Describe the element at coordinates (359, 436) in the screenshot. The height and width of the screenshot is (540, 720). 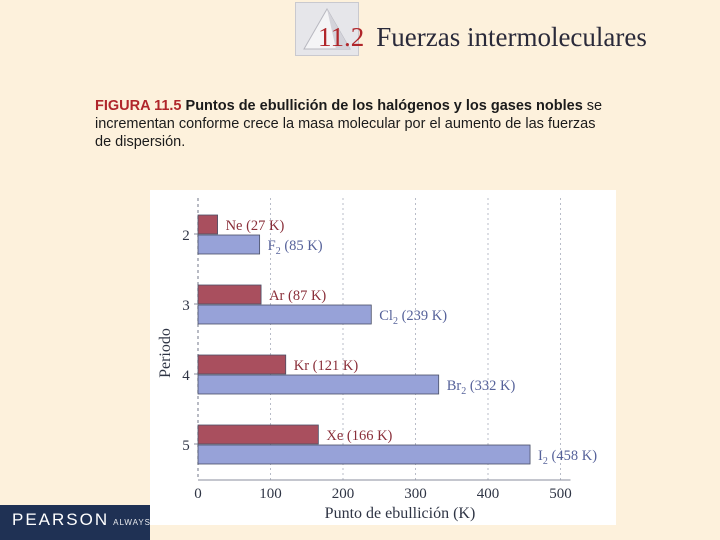
I see `data-label: Xe (166 K)` at that location.